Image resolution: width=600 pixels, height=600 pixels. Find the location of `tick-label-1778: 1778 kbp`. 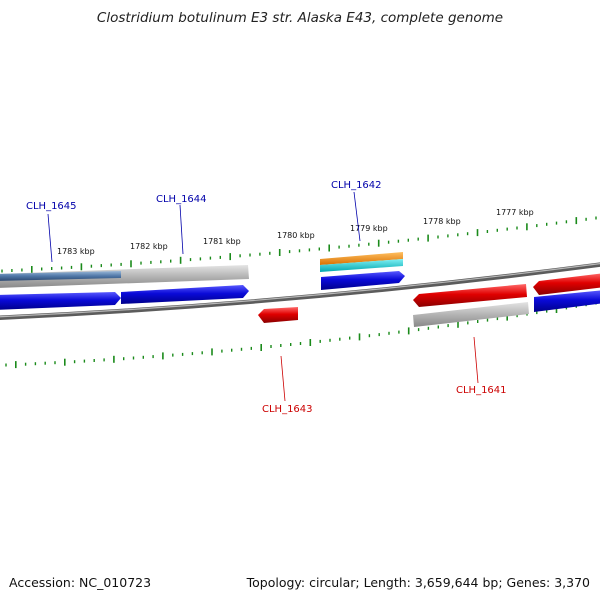

tick-label-1778: 1778 kbp is located at coordinates (442, 221).